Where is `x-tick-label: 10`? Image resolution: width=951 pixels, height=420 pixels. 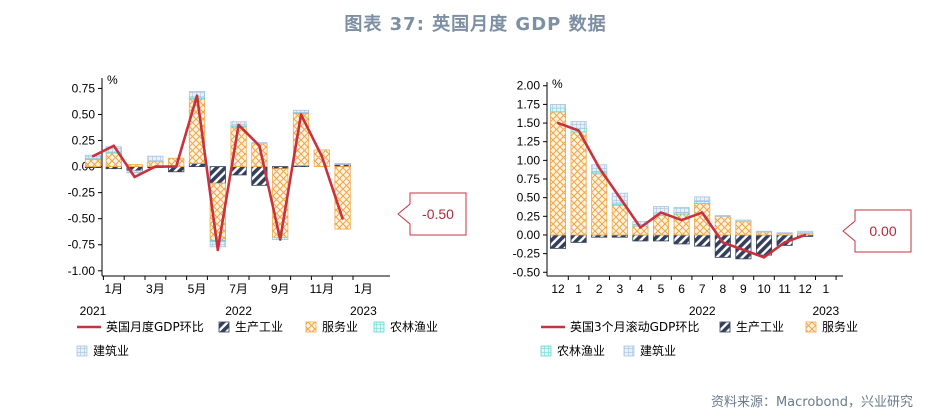
x-tick-label: 10 is located at coordinates (764, 289).